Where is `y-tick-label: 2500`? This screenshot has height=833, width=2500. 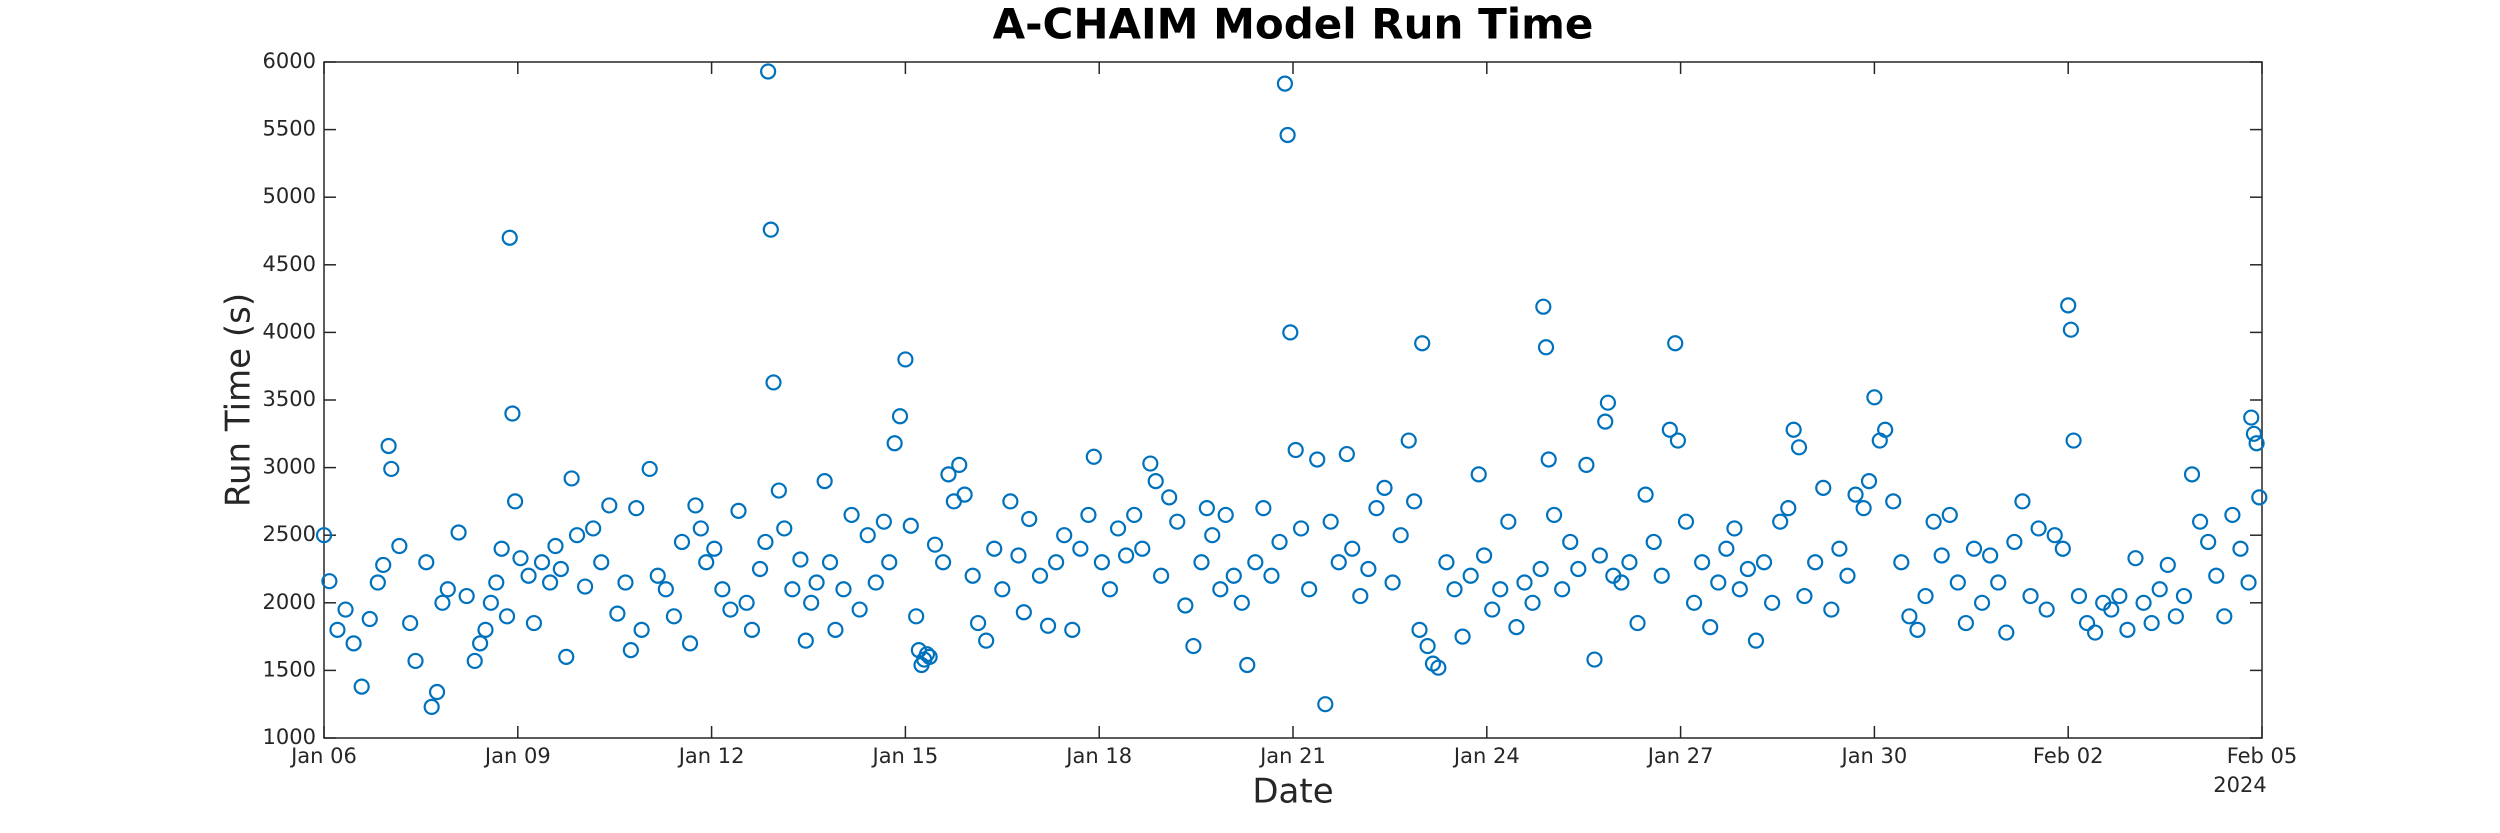 y-tick-label: 2500 is located at coordinates (289, 534).